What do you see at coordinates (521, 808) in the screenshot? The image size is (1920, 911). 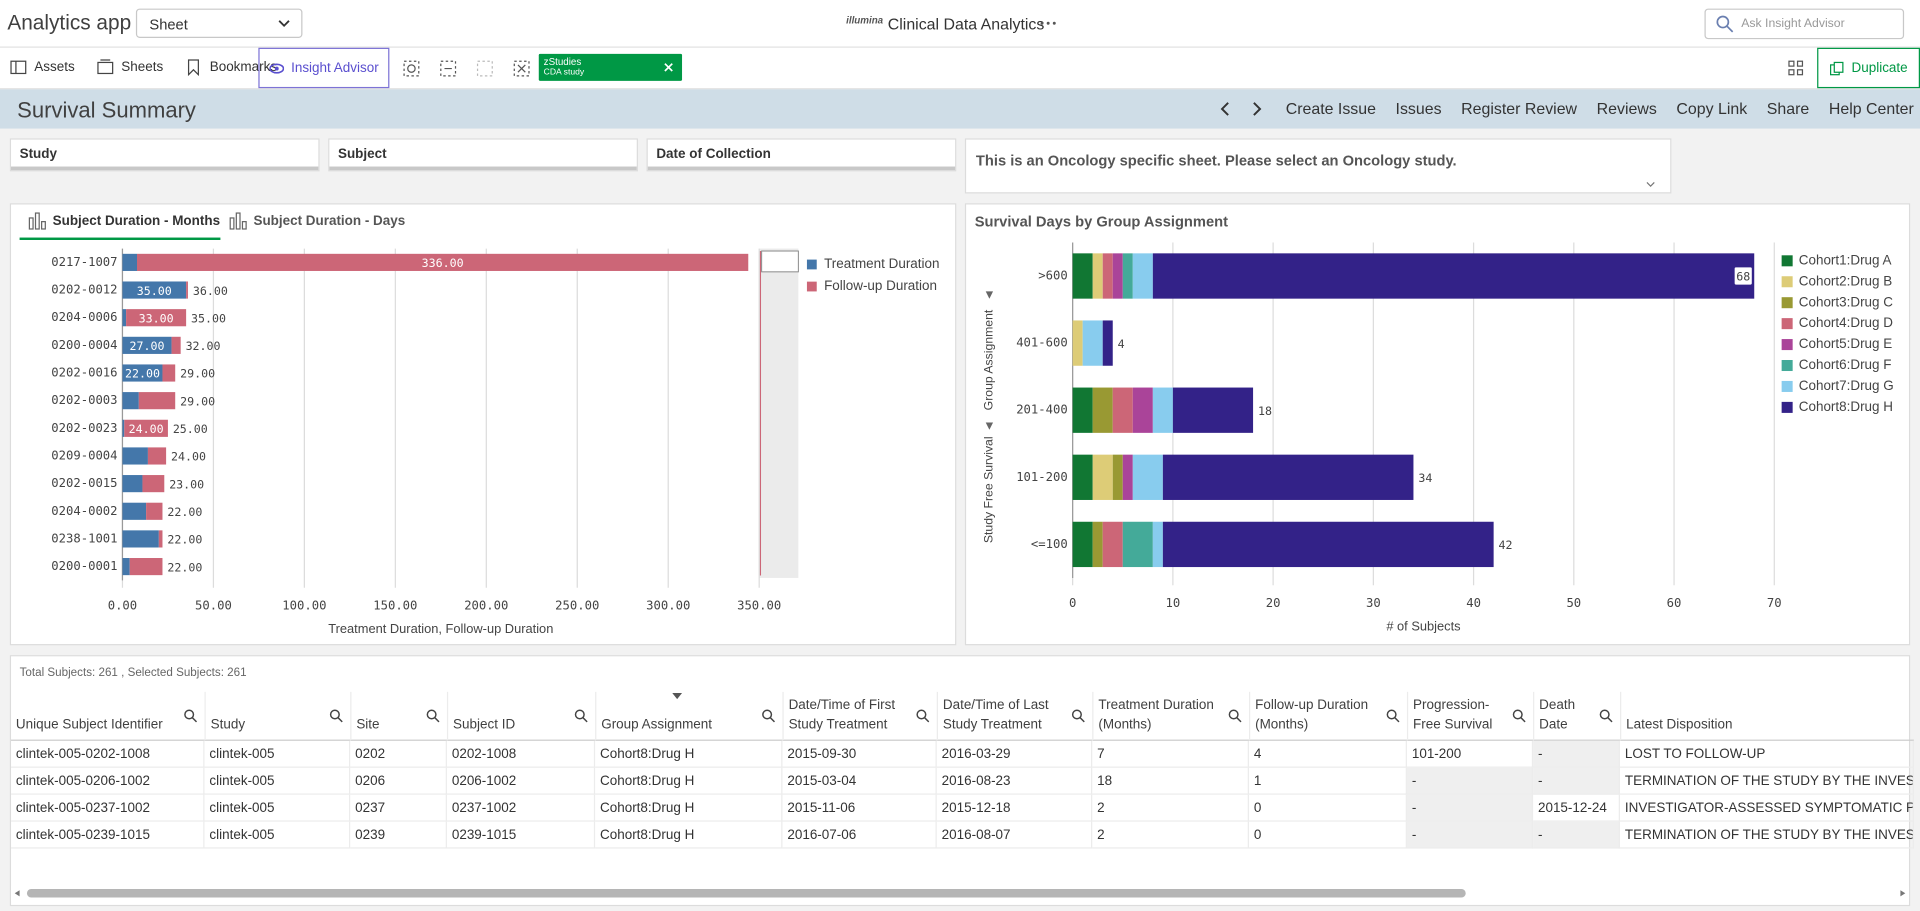 I see `table-cell: 0237-1002` at bounding box center [521, 808].